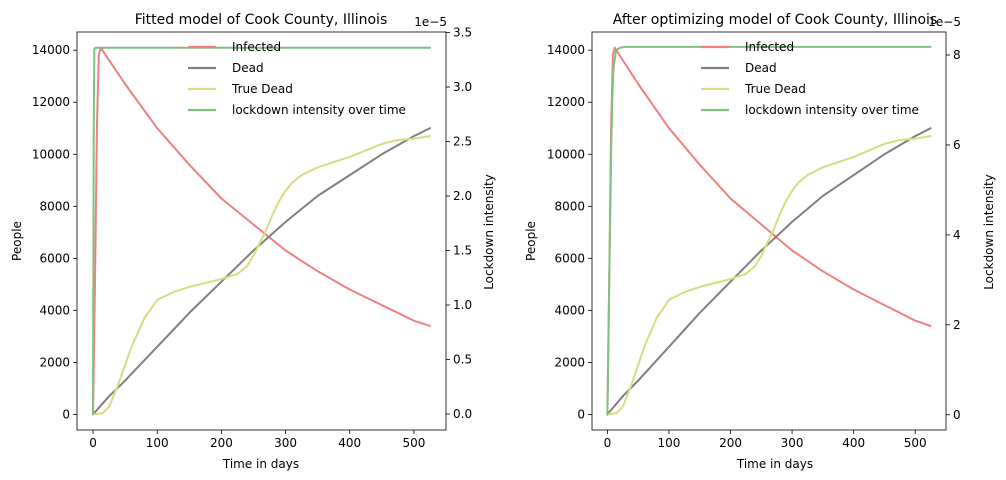 The width and height of the screenshot is (1006, 480). Describe the element at coordinates (957, 55) in the screenshot. I see `y-right-tick-label: 8` at that location.